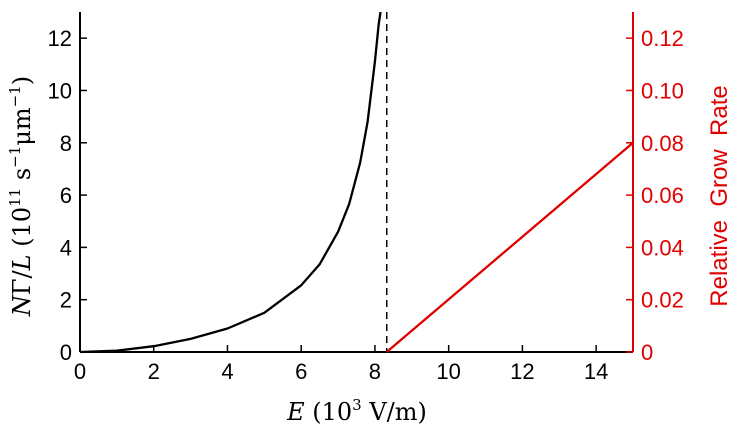  I want to click on left-y-tick-label: 4, so click(66, 247).